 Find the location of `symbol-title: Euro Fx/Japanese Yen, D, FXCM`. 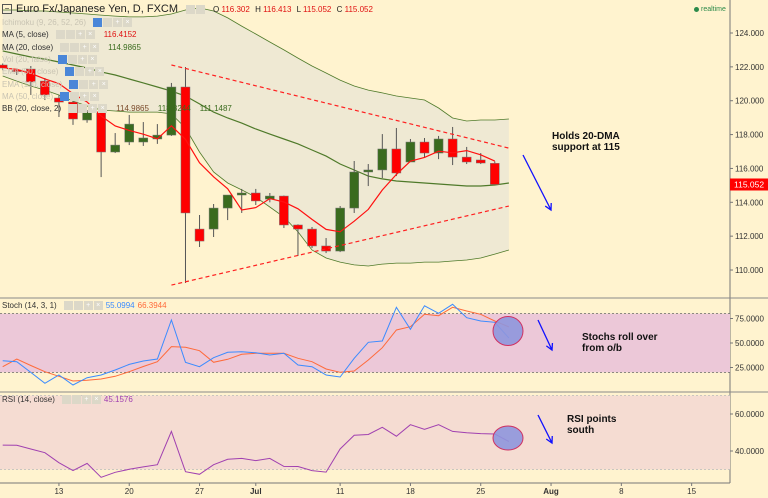

symbol-title: Euro Fx/Japanese Yen, D, FXCM is located at coordinates (97, 9).